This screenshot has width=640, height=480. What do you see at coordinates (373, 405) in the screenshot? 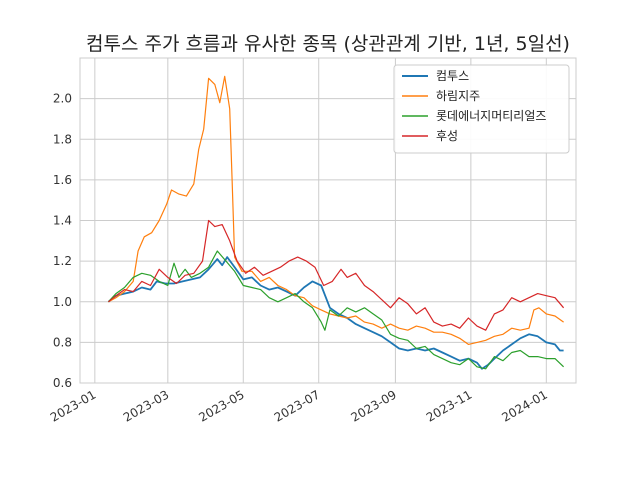
I see `x-tick-label: 2023-09` at bounding box center [373, 405].